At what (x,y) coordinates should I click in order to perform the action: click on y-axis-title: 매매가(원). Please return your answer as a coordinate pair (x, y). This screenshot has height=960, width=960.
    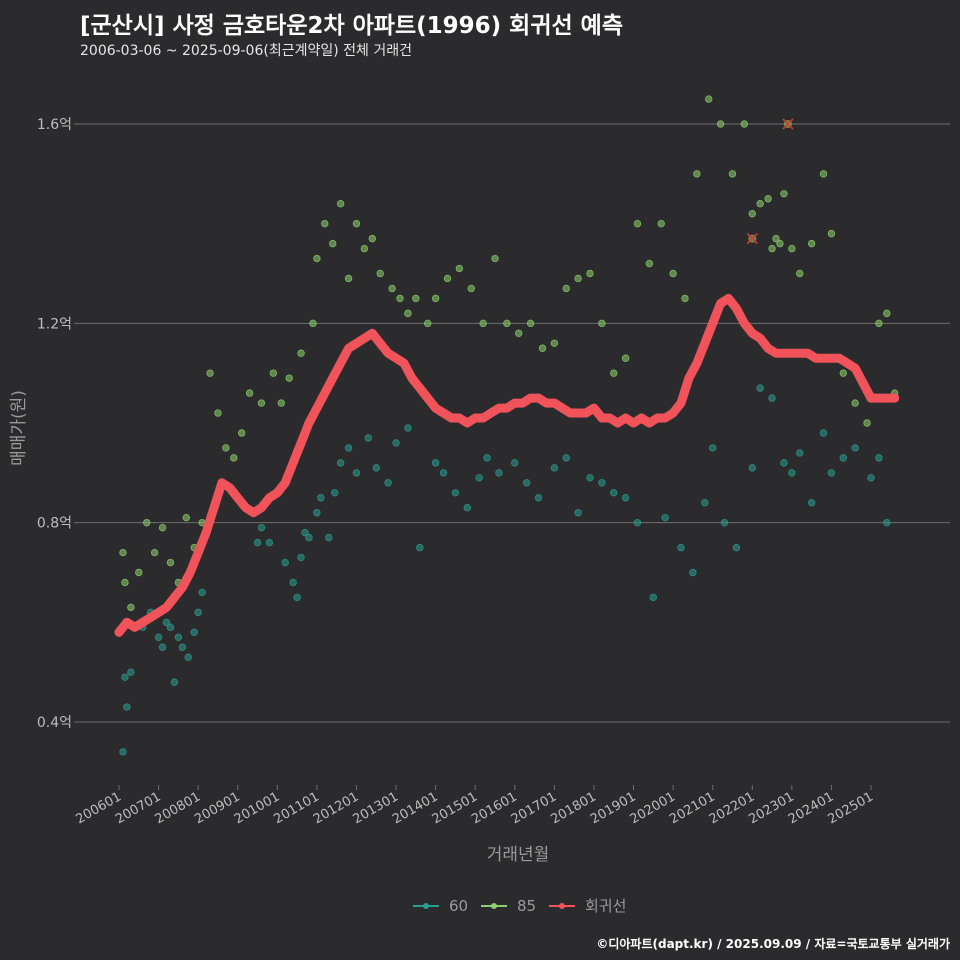
    Looking at the image, I should click on (19, 428).